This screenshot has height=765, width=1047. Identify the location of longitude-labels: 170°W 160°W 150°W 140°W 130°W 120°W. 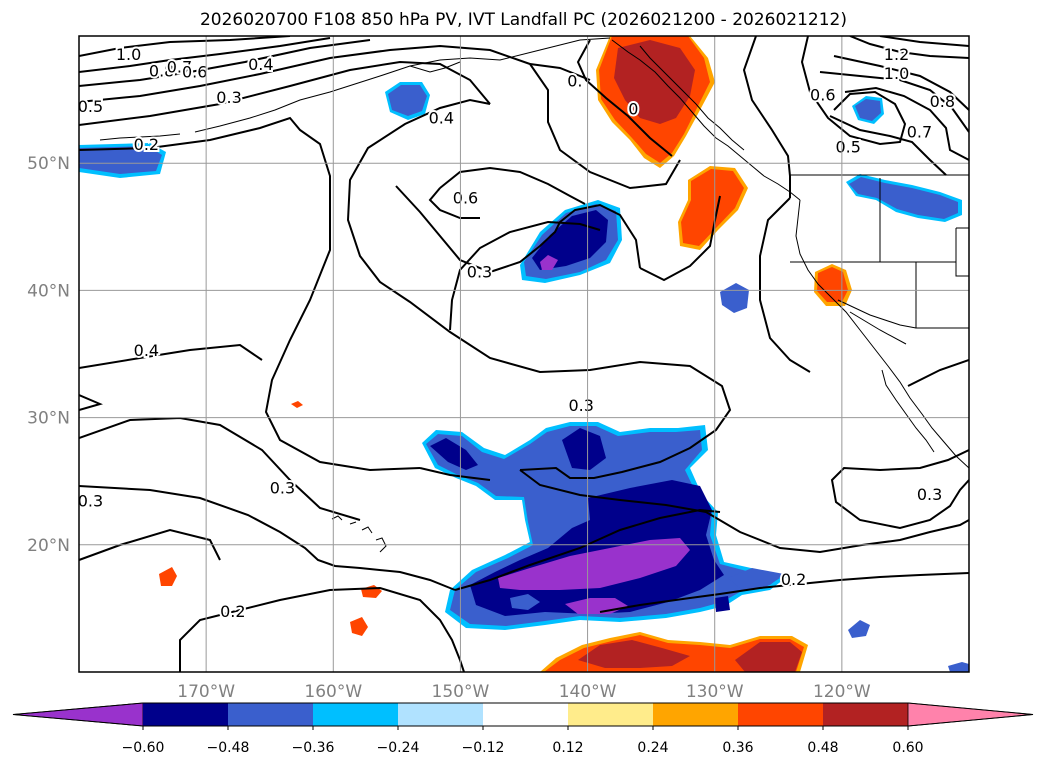
(524, 692).